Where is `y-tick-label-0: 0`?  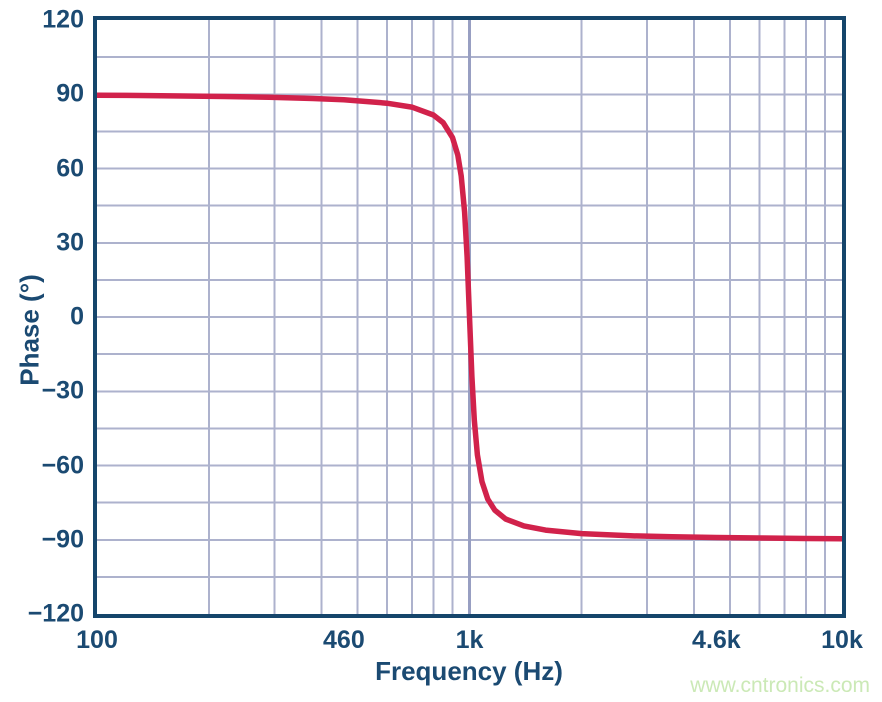
y-tick-label-0: 0 is located at coordinates (77, 316).